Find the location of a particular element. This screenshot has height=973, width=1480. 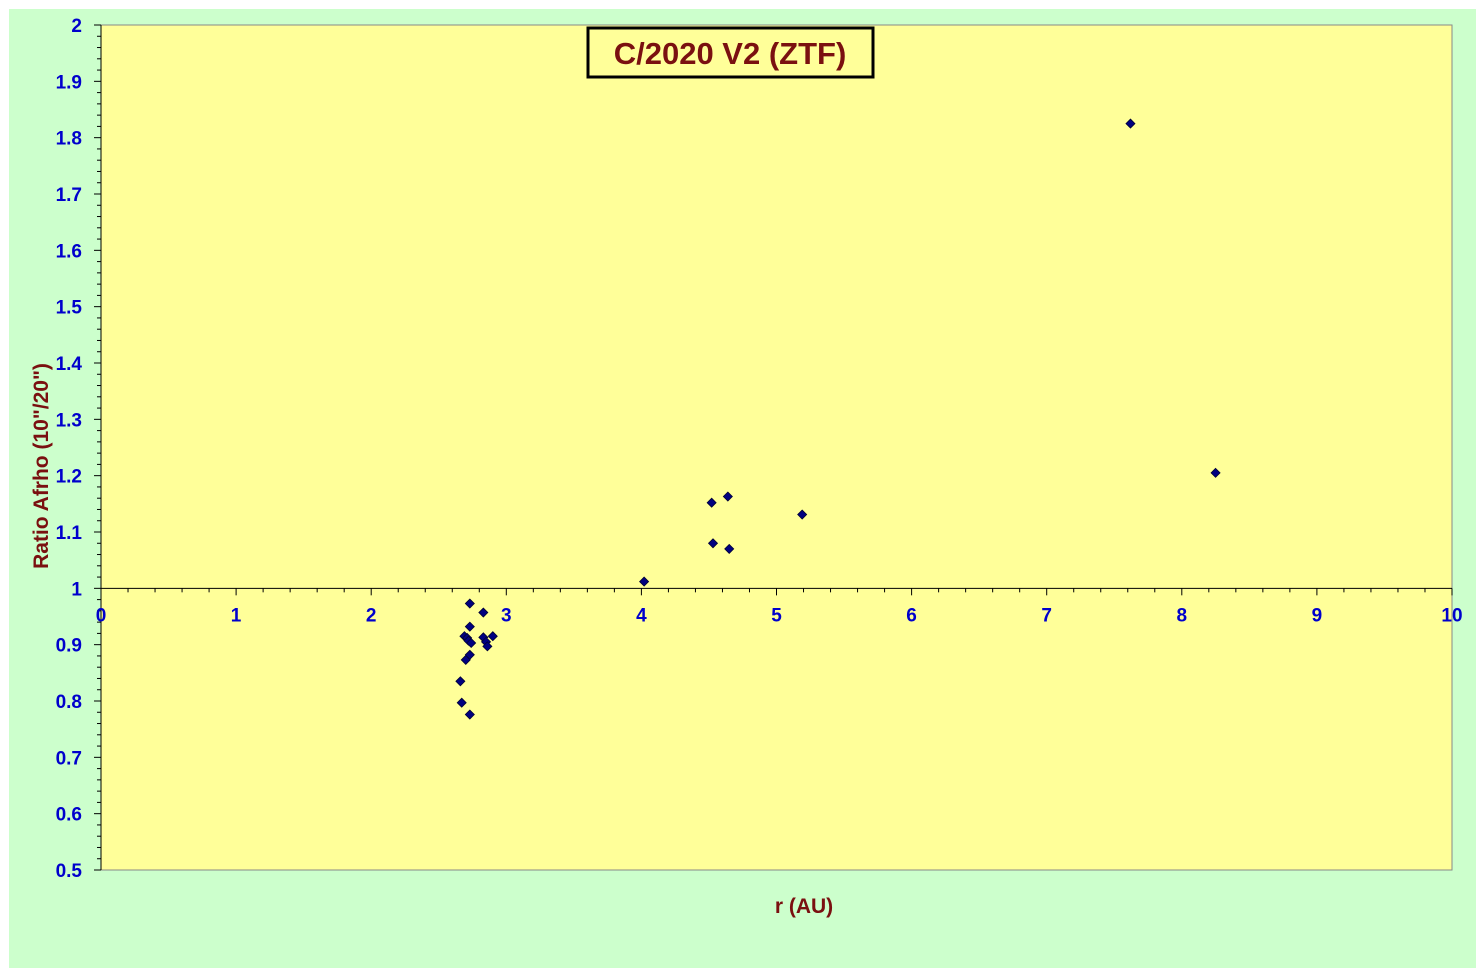

x-tick-label: 0 is located at coordinates (101, 615).